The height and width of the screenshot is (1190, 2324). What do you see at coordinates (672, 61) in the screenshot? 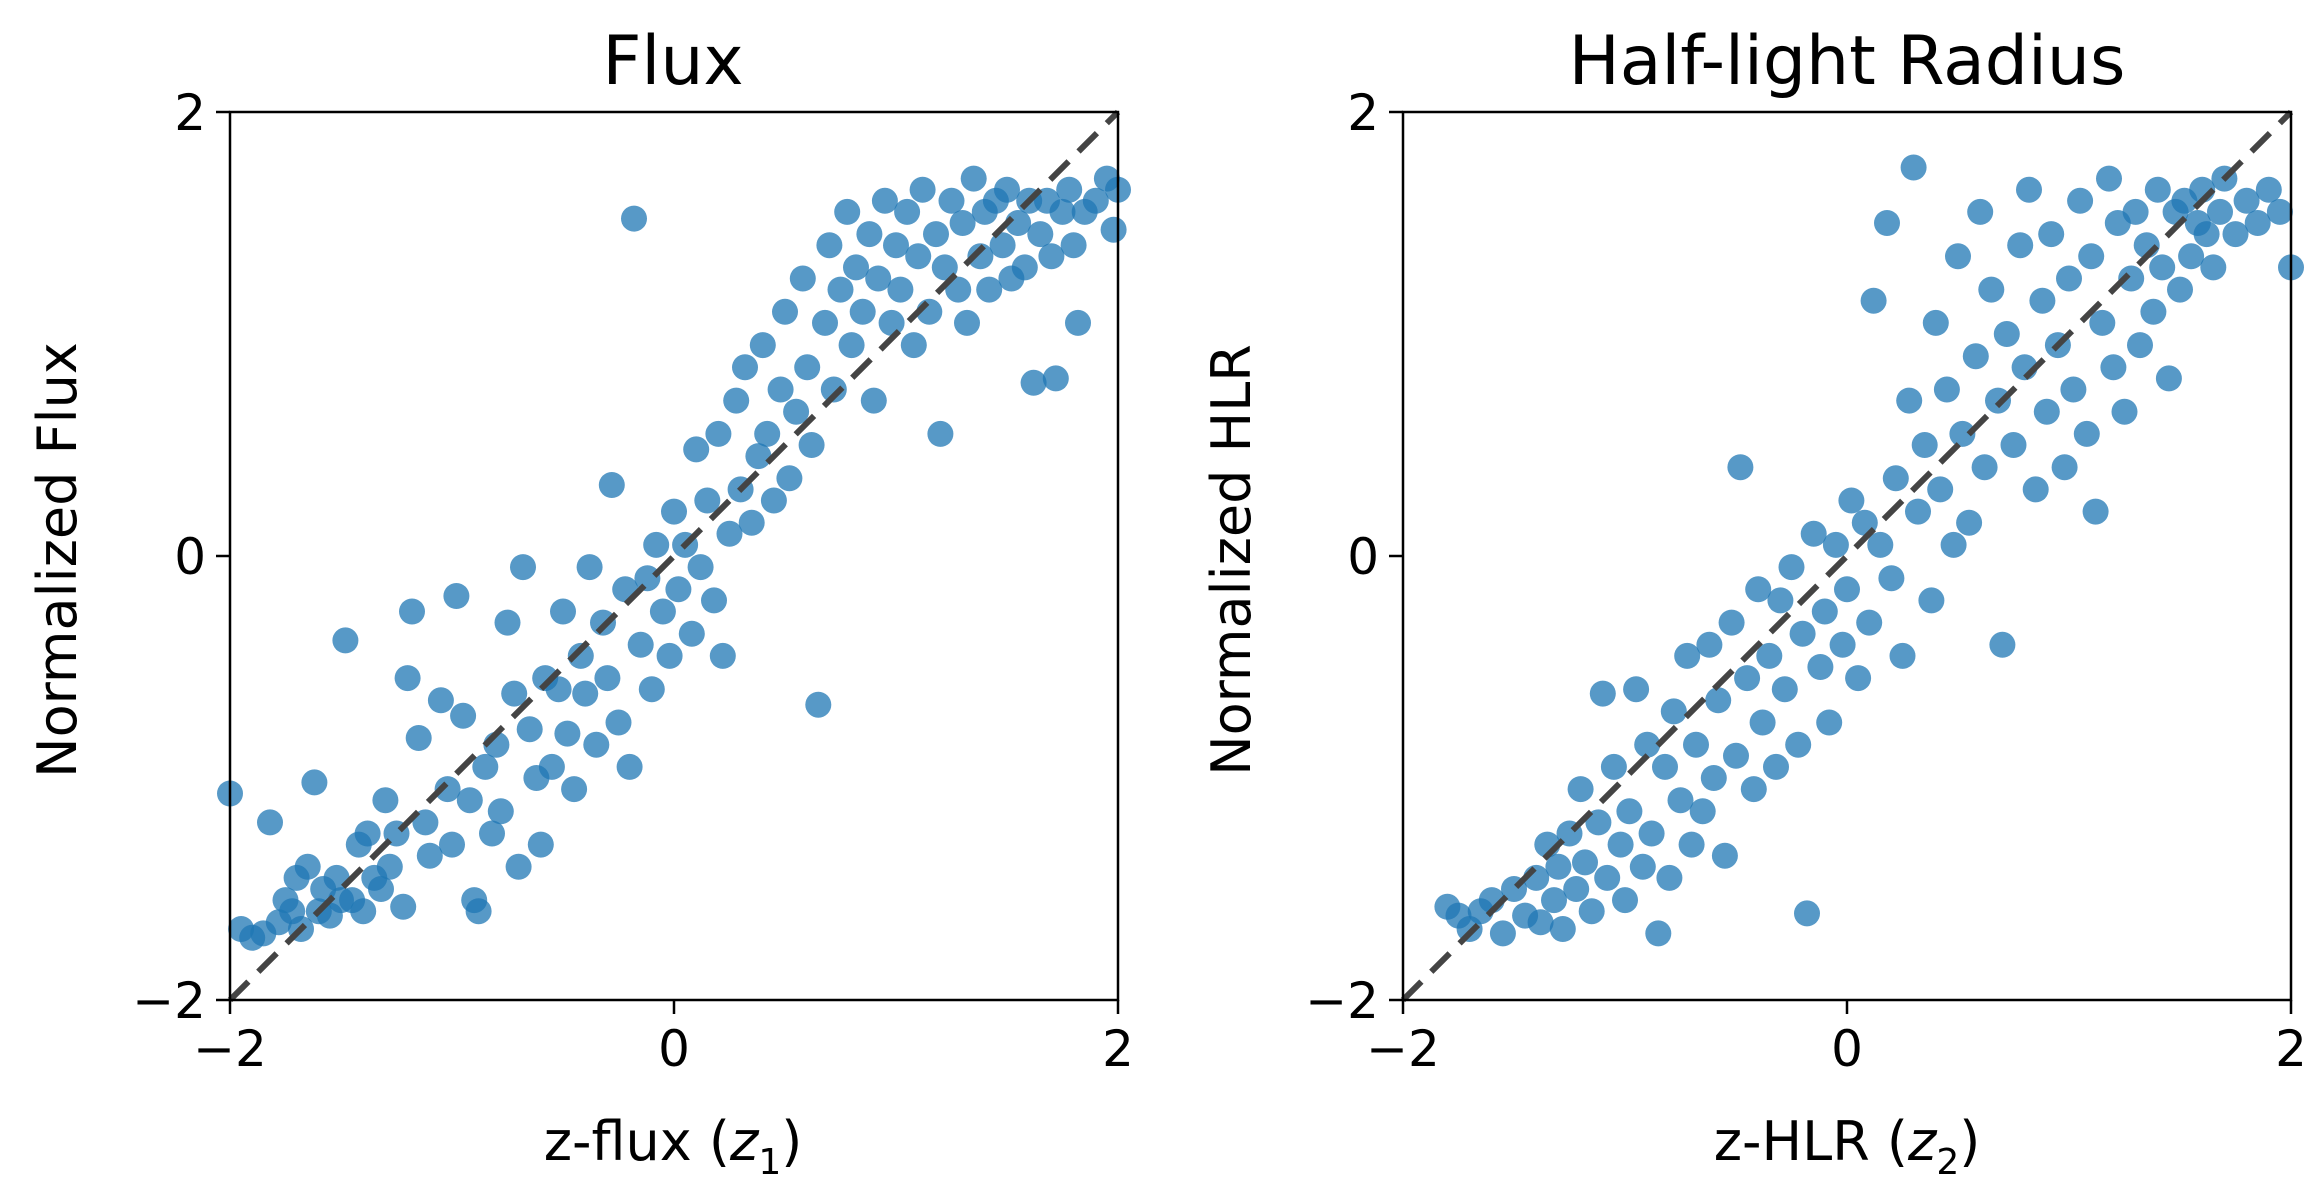
I see `flux-title: Flux` at bounding box center [672, 61].